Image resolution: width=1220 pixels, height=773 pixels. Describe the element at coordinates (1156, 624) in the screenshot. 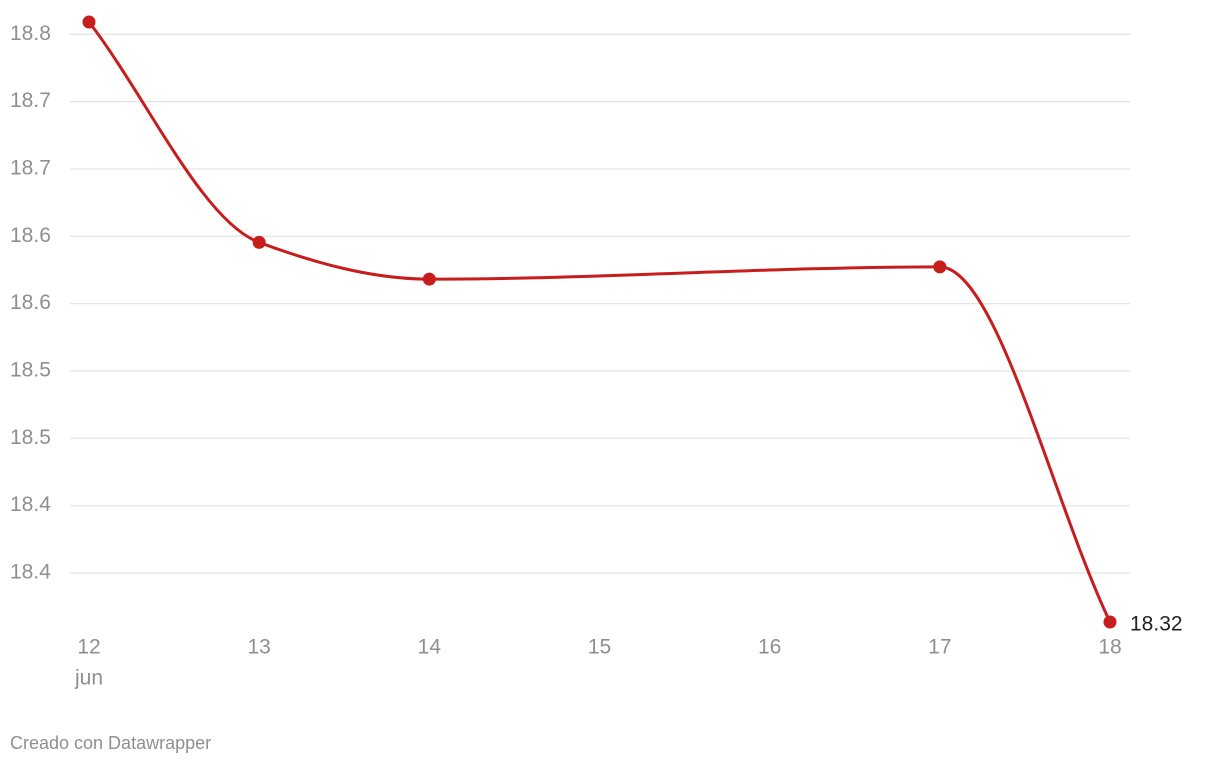

I see `value-label: 18.32` at that location.